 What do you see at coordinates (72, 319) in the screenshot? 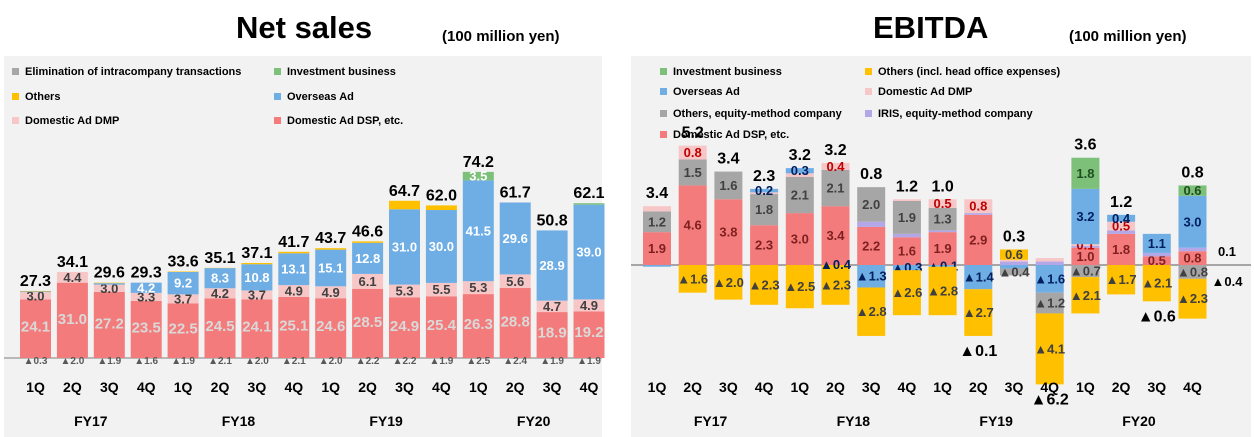
I see `net-sales-value-label-dsp: 31.0` at bounding box center [72, 319].